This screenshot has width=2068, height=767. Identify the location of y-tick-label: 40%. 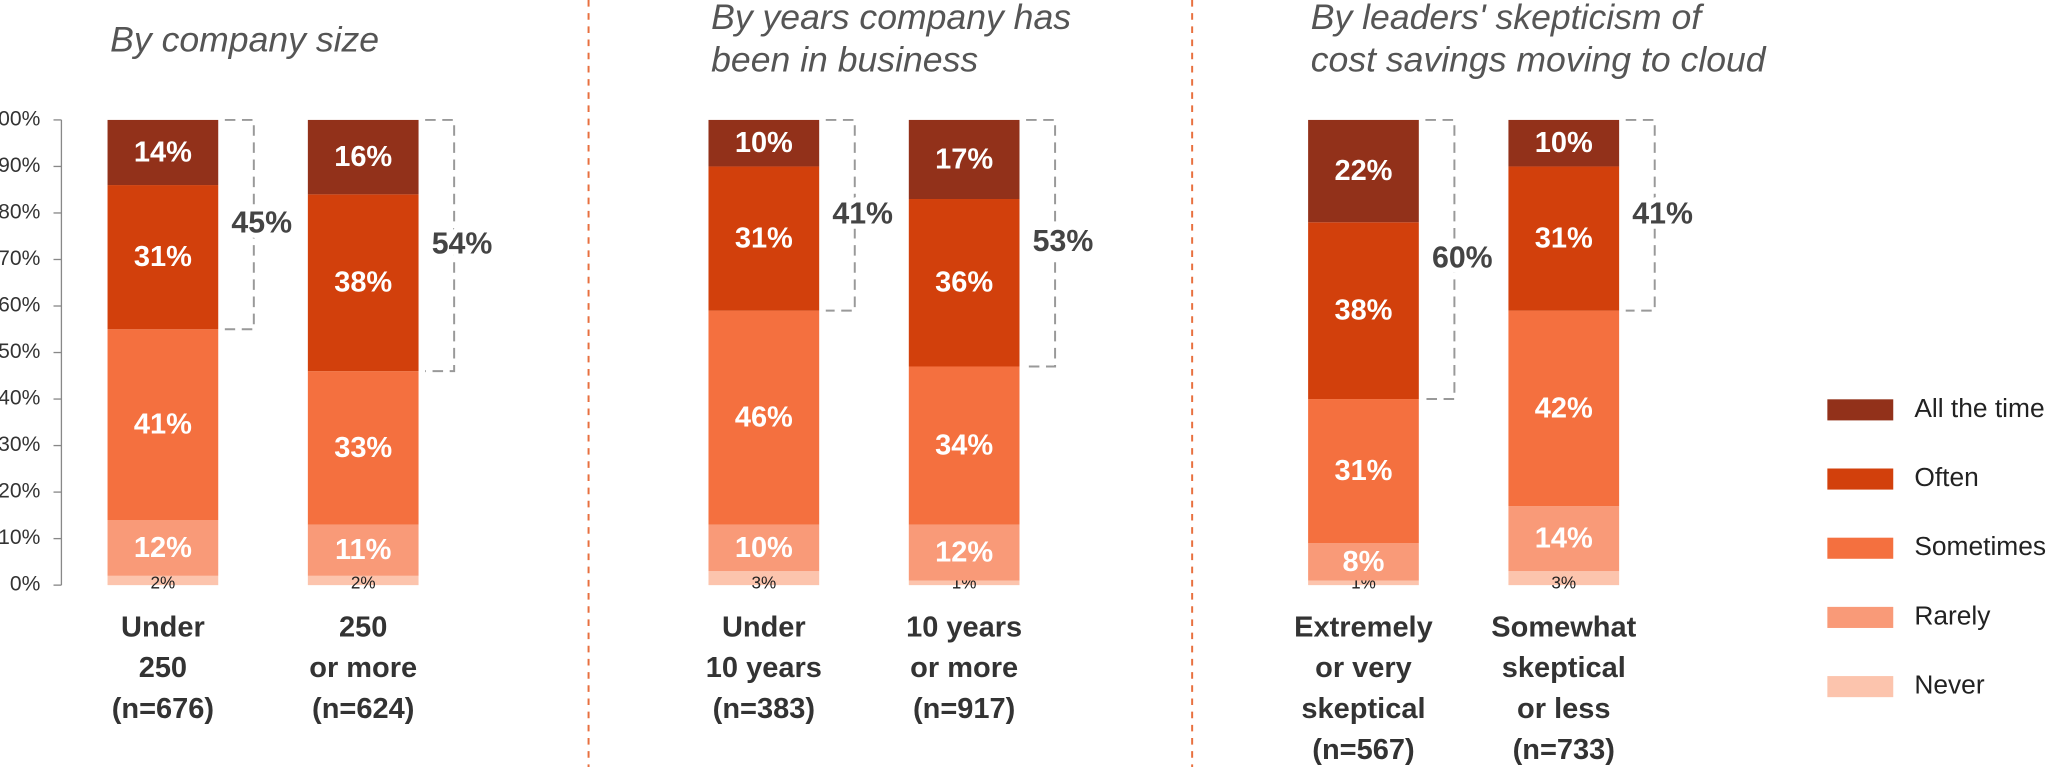
(20, 398).